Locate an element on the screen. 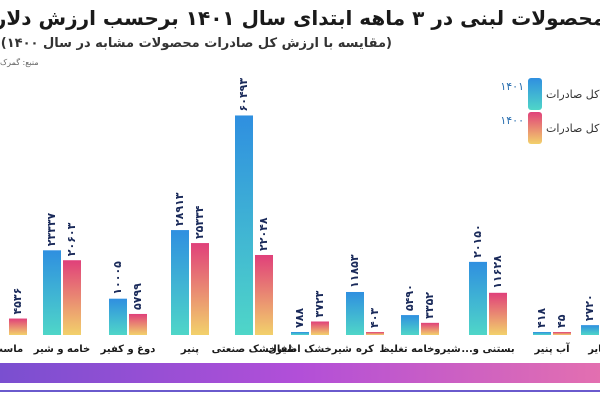 This screenshot has width=600, height=400. value-label-1400-5: ۳۷۲۳ is located at coordinates (319, 303).